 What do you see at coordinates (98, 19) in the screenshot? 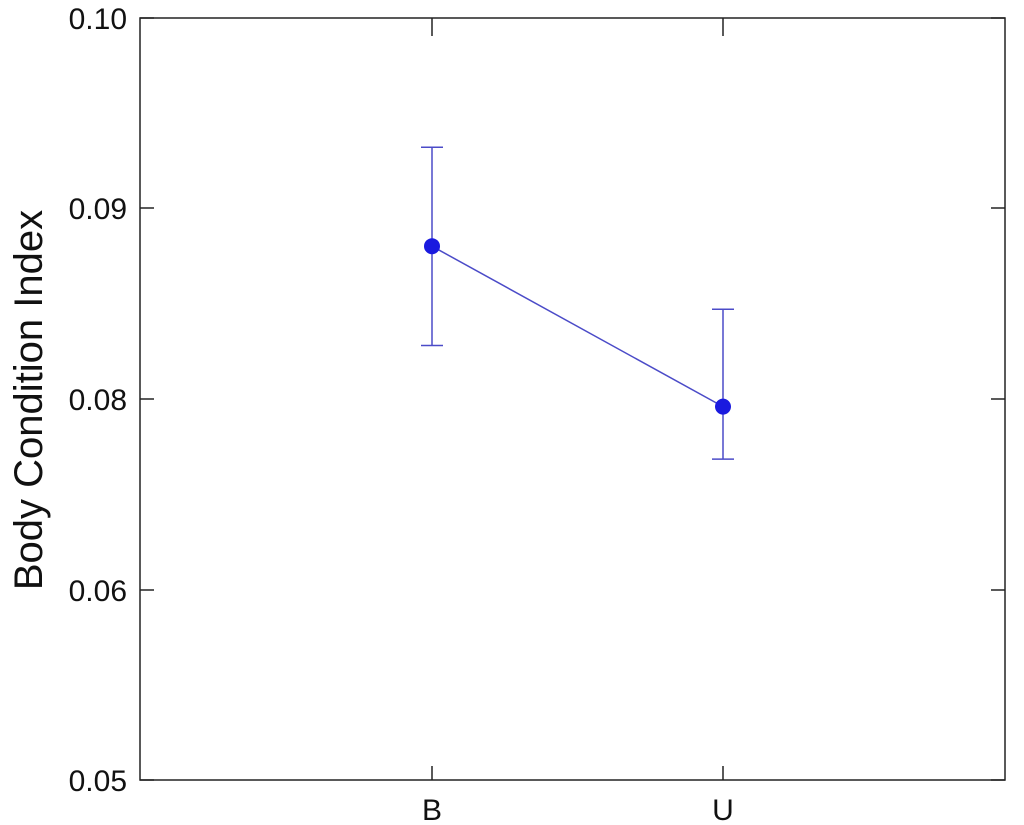
I see `y-tick-label: 0.10` at bounding box center [98, 19].